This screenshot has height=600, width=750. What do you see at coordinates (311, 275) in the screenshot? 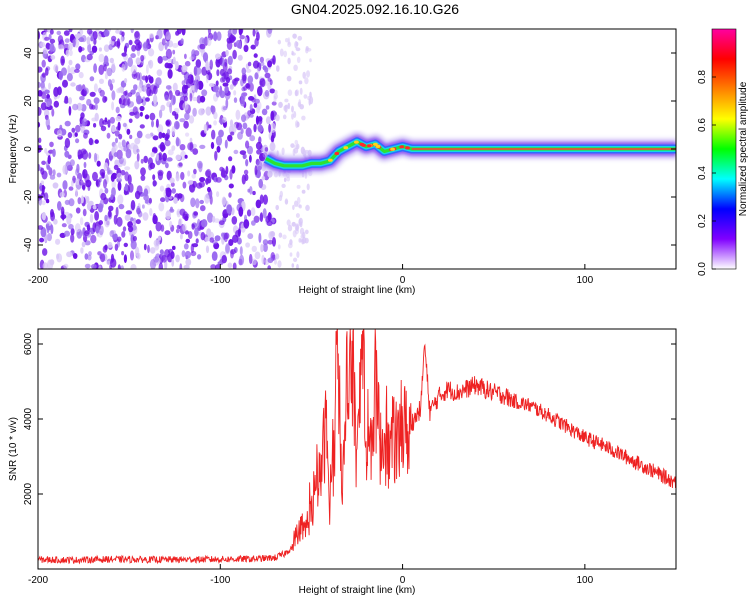
I see `spectrogram-x-ticks: -200 -100 0 100` at bounding box center [311, 275].